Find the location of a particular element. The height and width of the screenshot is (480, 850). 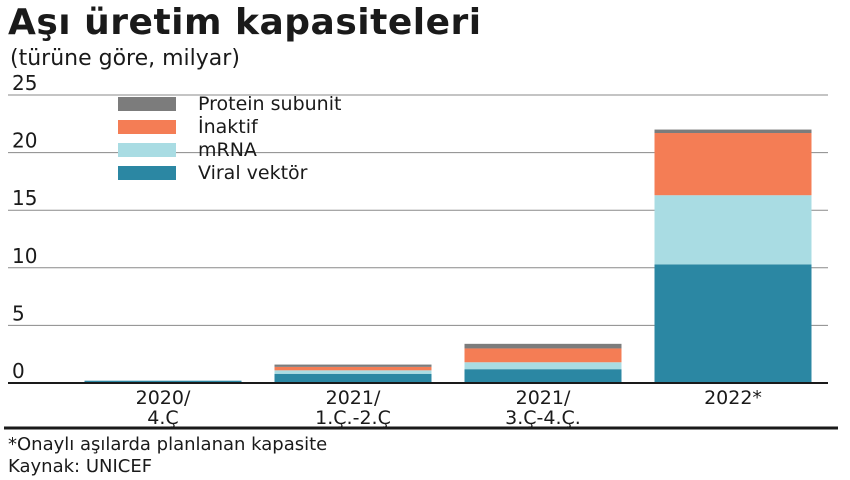

bar-segment-2-mRNA is located at coordinates (543, 366).